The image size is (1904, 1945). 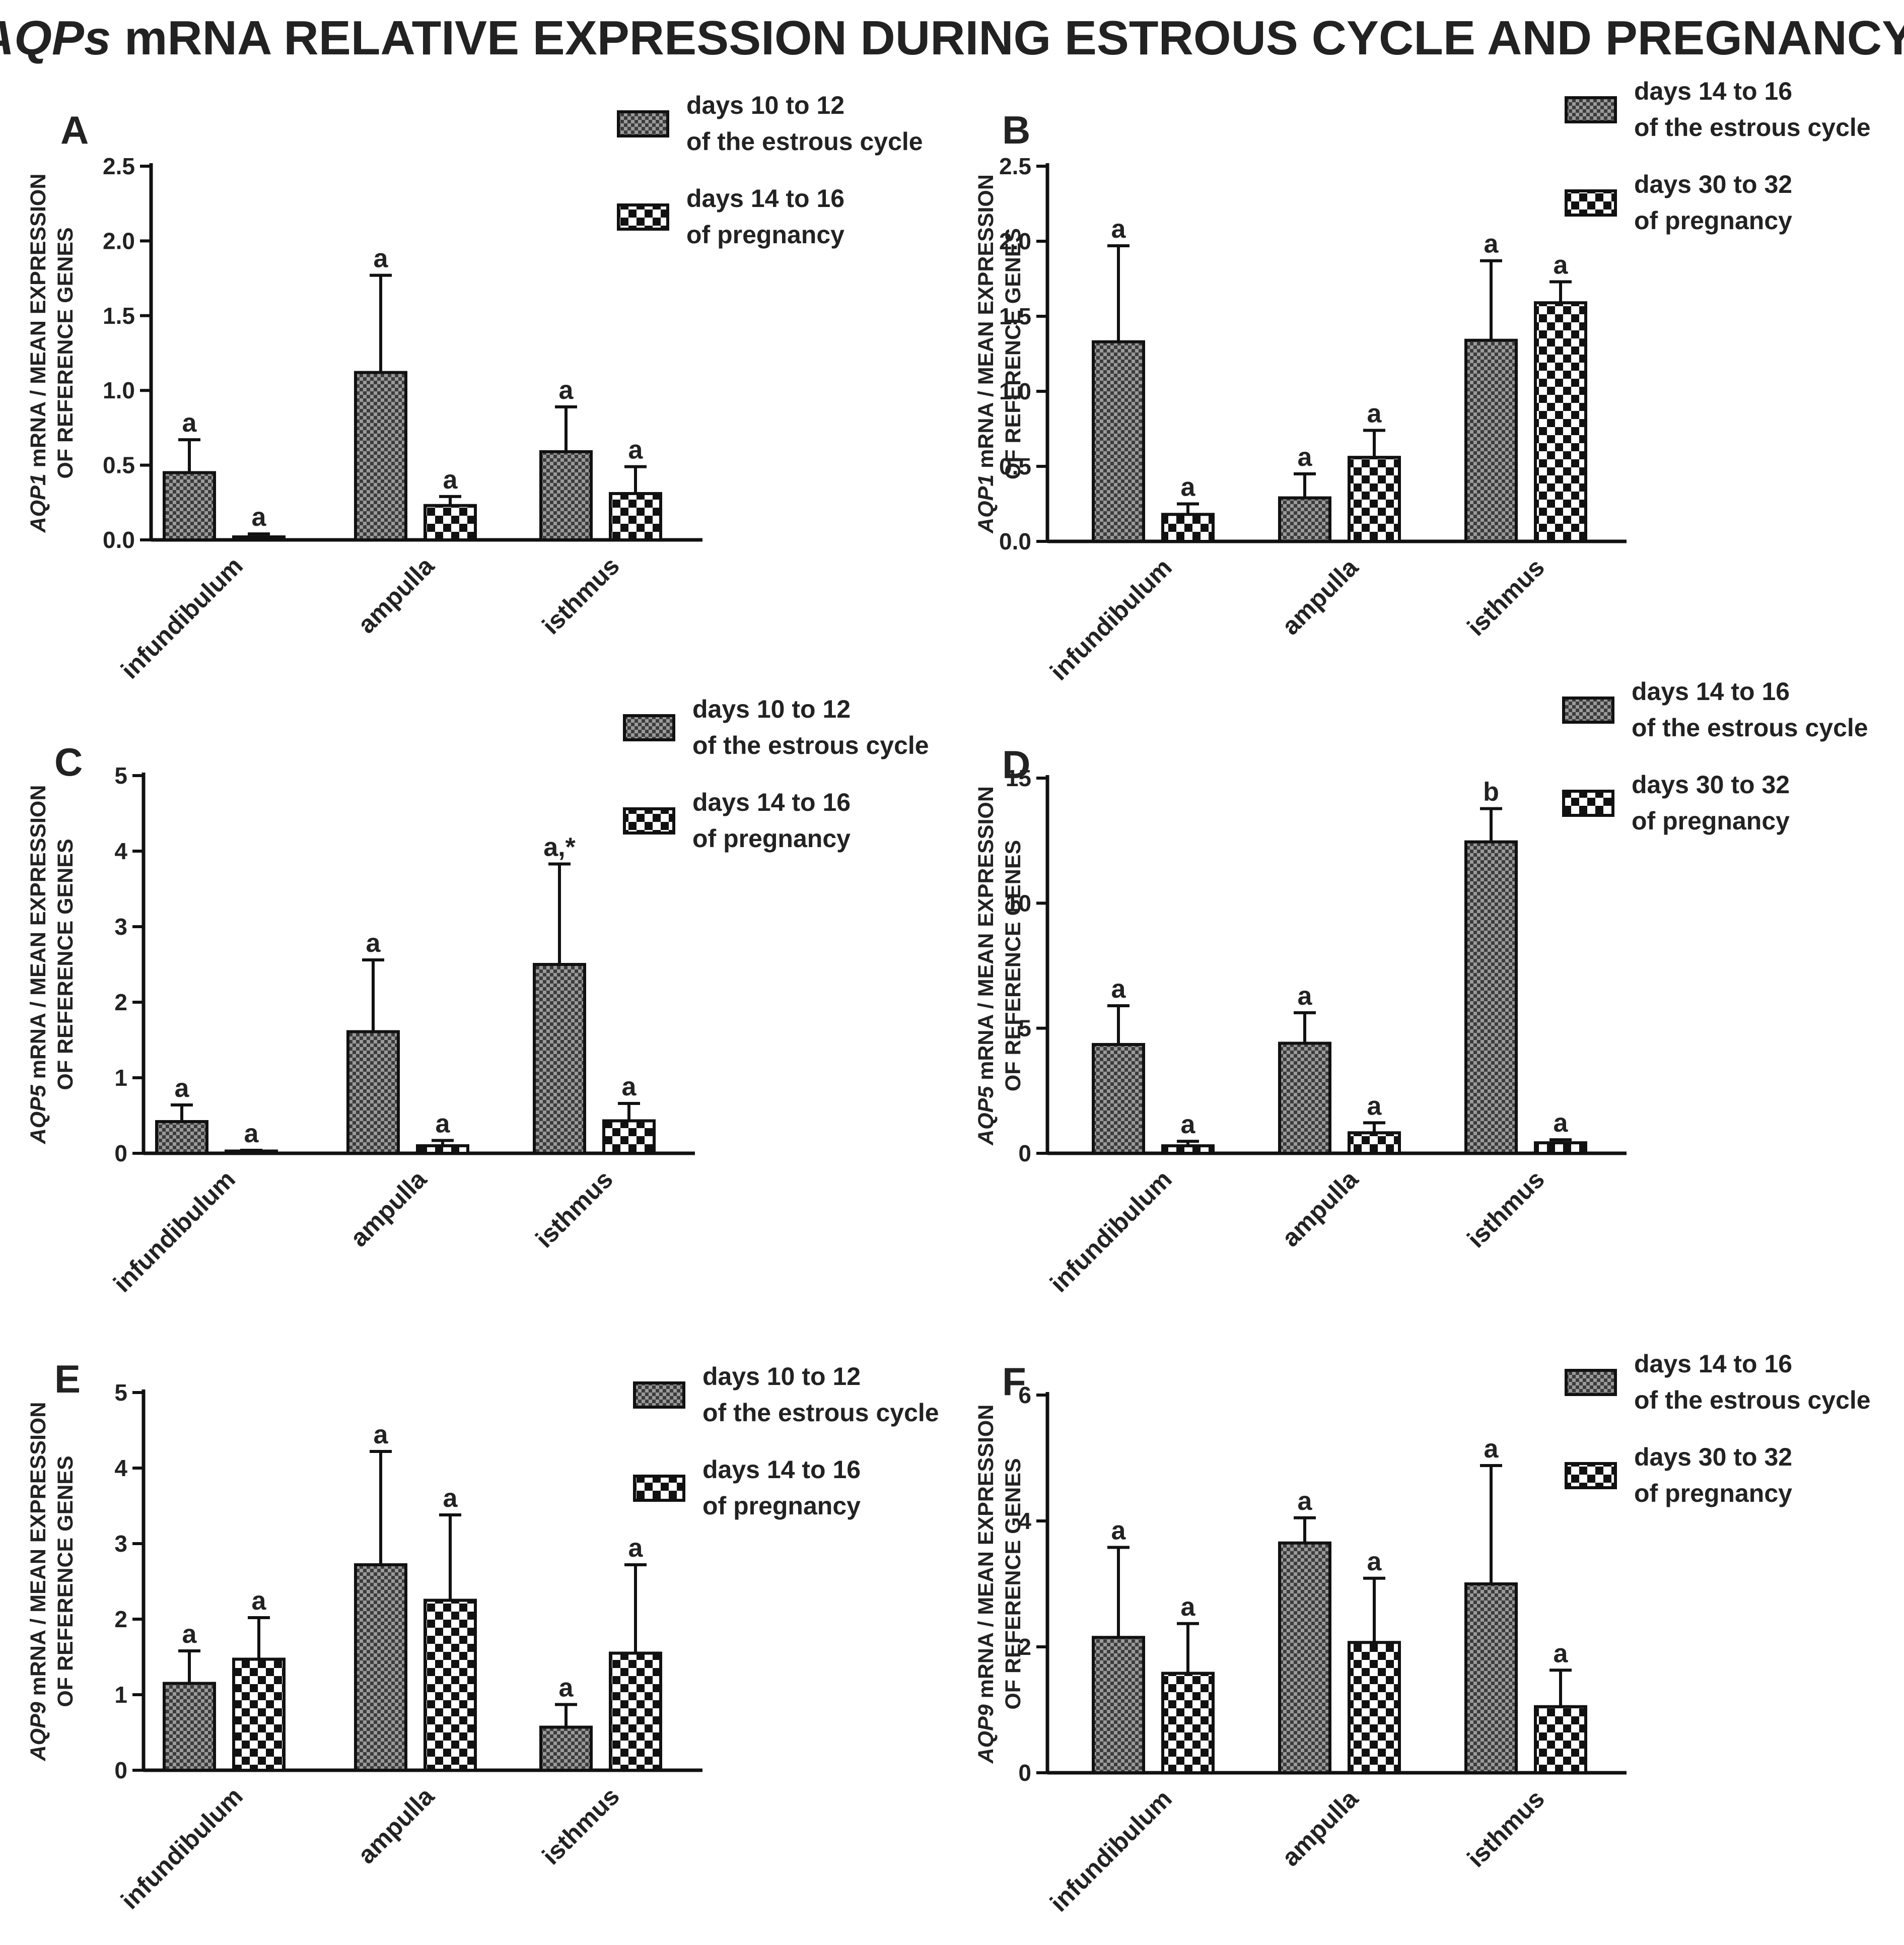 What do you see at coordinates (121, 927) in the screenshot?
I see `y-tick-label: 3` at bounding box center [121, 927].